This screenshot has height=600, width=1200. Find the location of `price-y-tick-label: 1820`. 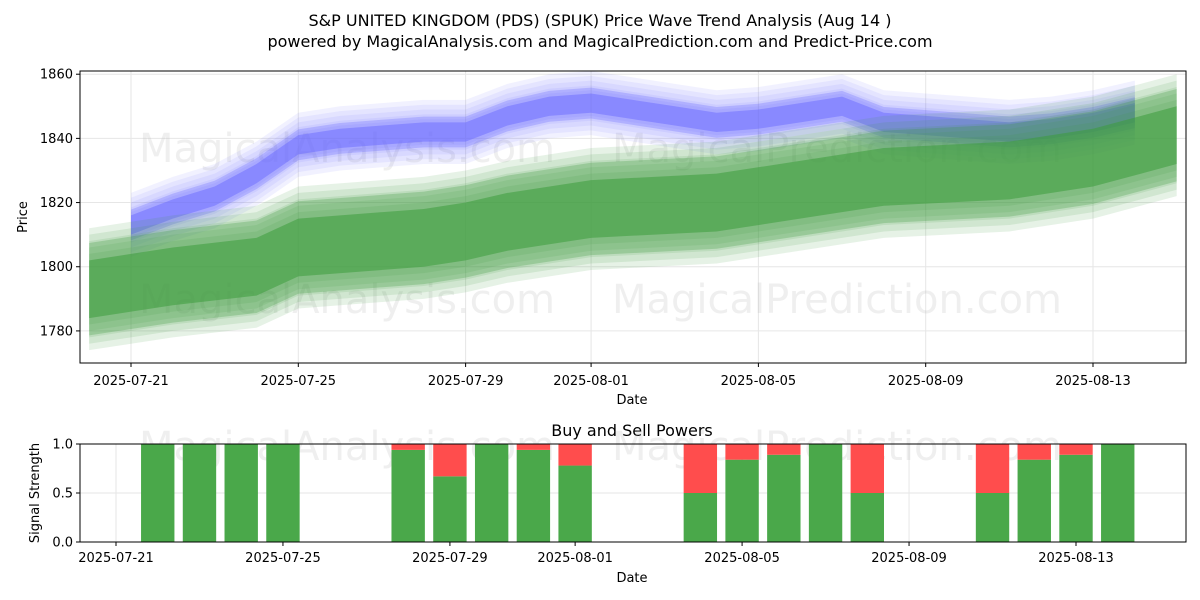

price-y-tick-label: 1820 is located at coordinates (56, 203).